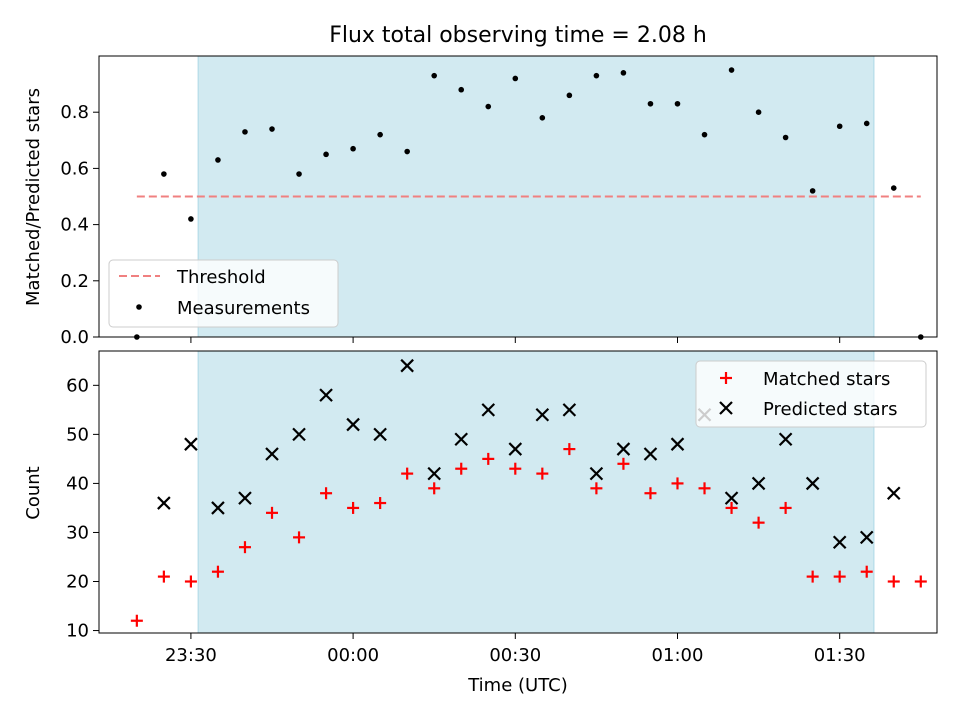  Describe the element at coordinates (726, 408) in the screenshot. I see `legend-predicted-swatch` at that location.